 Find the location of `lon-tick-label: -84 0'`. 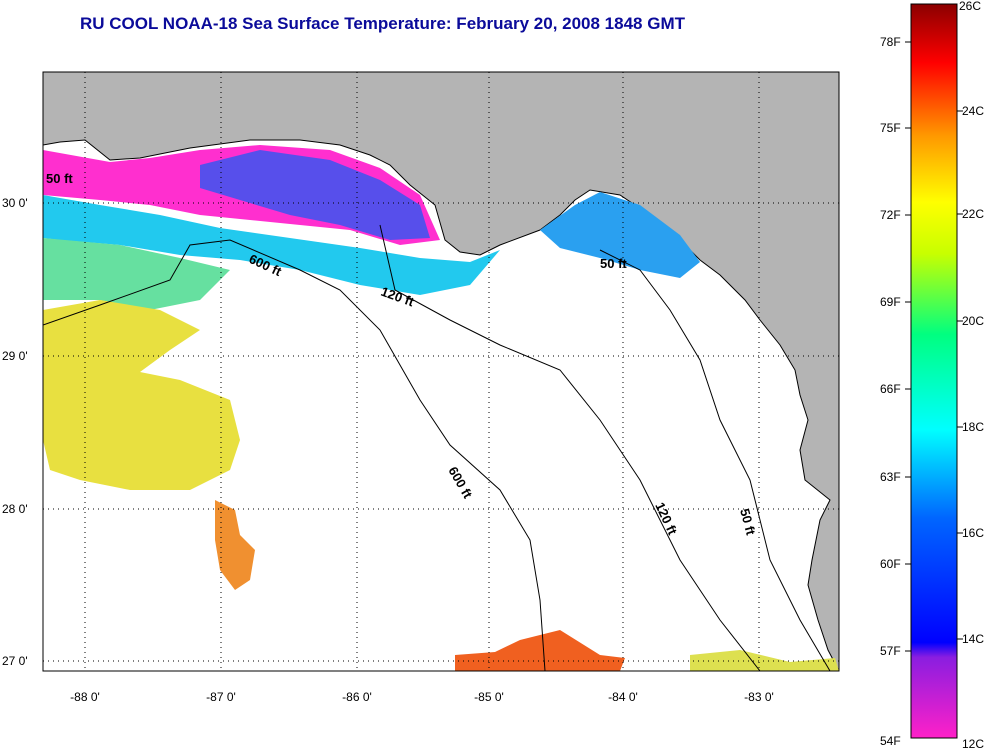

lon-tick-label: -84 0' is located at coordinates (623, 697).